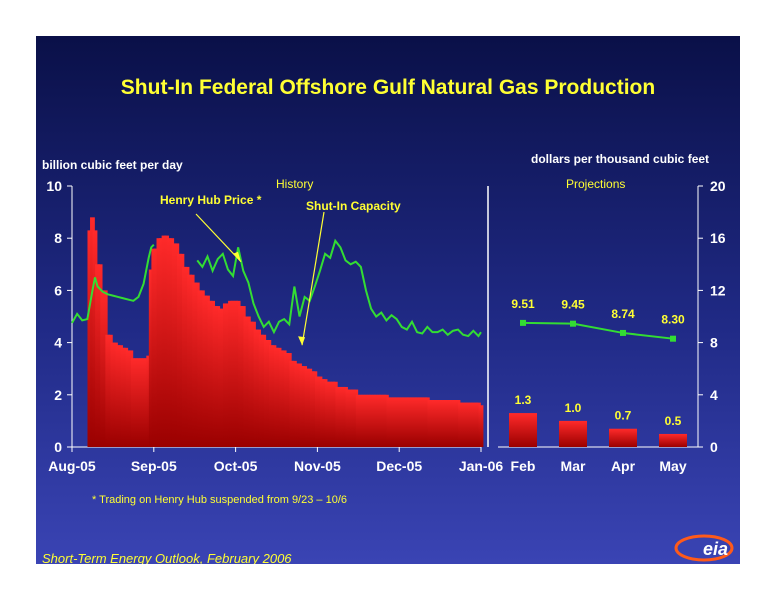 This screenshot has width=776, height=600. What do you see at coordinates (714, 447) in the screenshot?
I see `right-y-tick-label: 0` at bounding box center [714, 447].